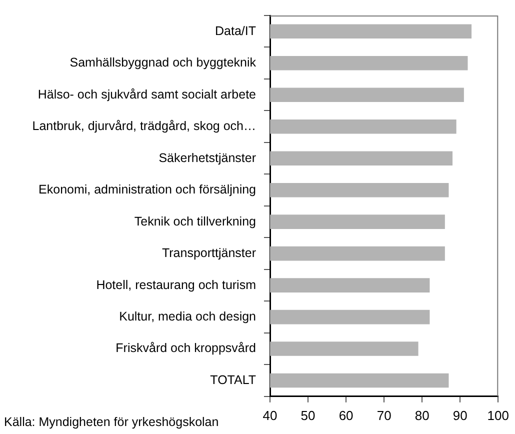 Image resolution: width=515 pixels, height=434 pixels. I want to click on x-tick-label: 80, so click(422, 415).